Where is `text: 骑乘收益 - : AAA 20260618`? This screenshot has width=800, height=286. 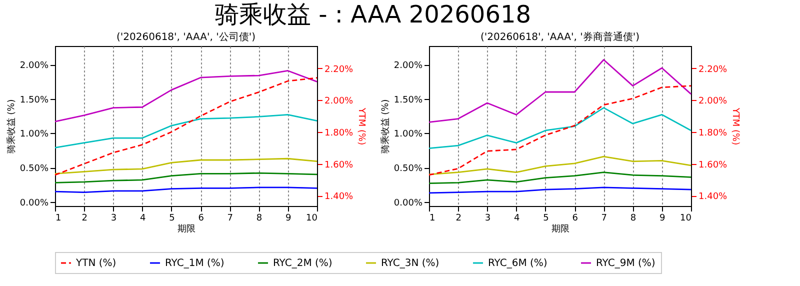
text: 骑乘收益 - : AAA 20260618 is located at coordinates (373, 14).